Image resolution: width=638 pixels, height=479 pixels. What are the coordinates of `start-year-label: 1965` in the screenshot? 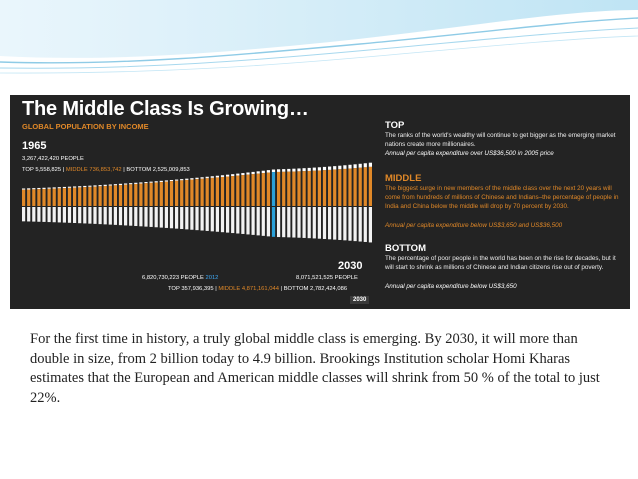 It's located at (34, 146).